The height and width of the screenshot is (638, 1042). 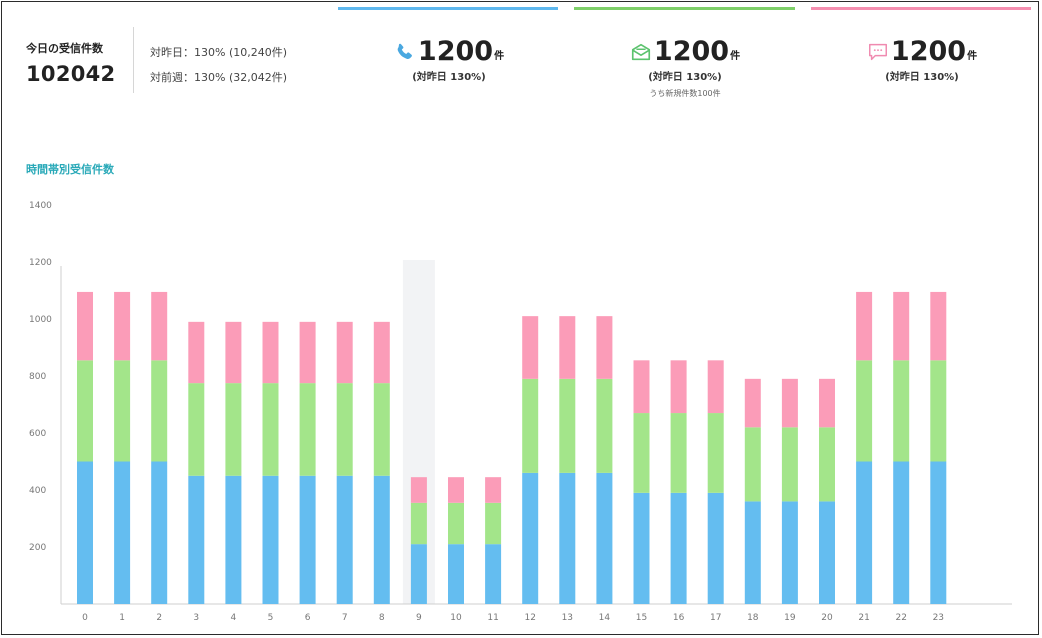 I want to click on y-tick-label: 600, so click(x=37, y=434).